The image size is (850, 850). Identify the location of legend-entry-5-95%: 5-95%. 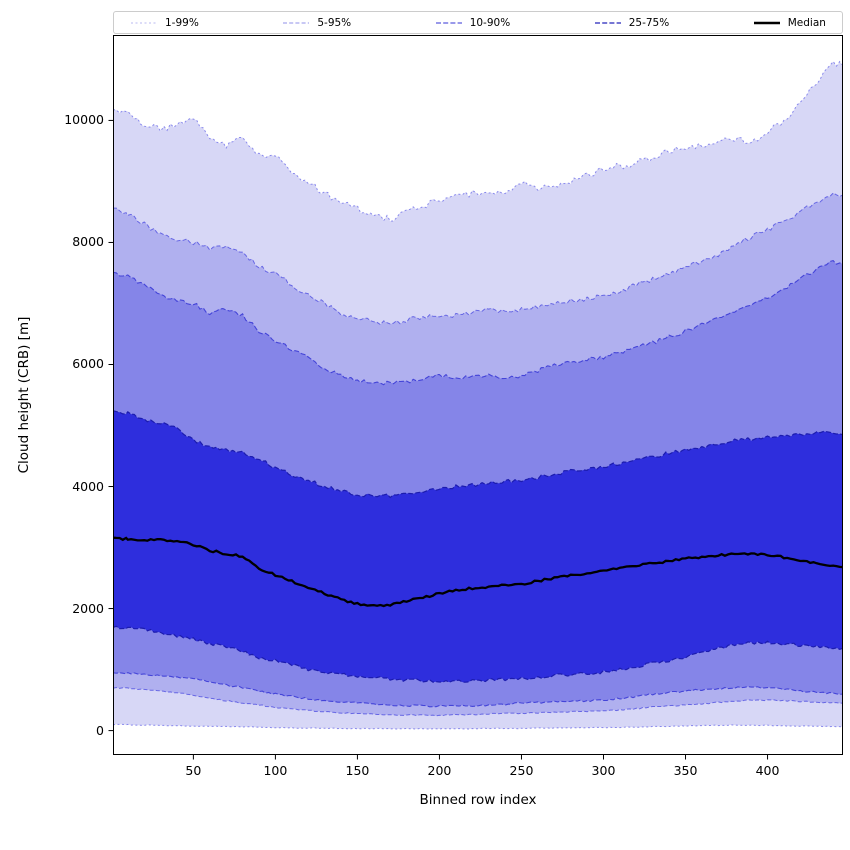
(316, 23).